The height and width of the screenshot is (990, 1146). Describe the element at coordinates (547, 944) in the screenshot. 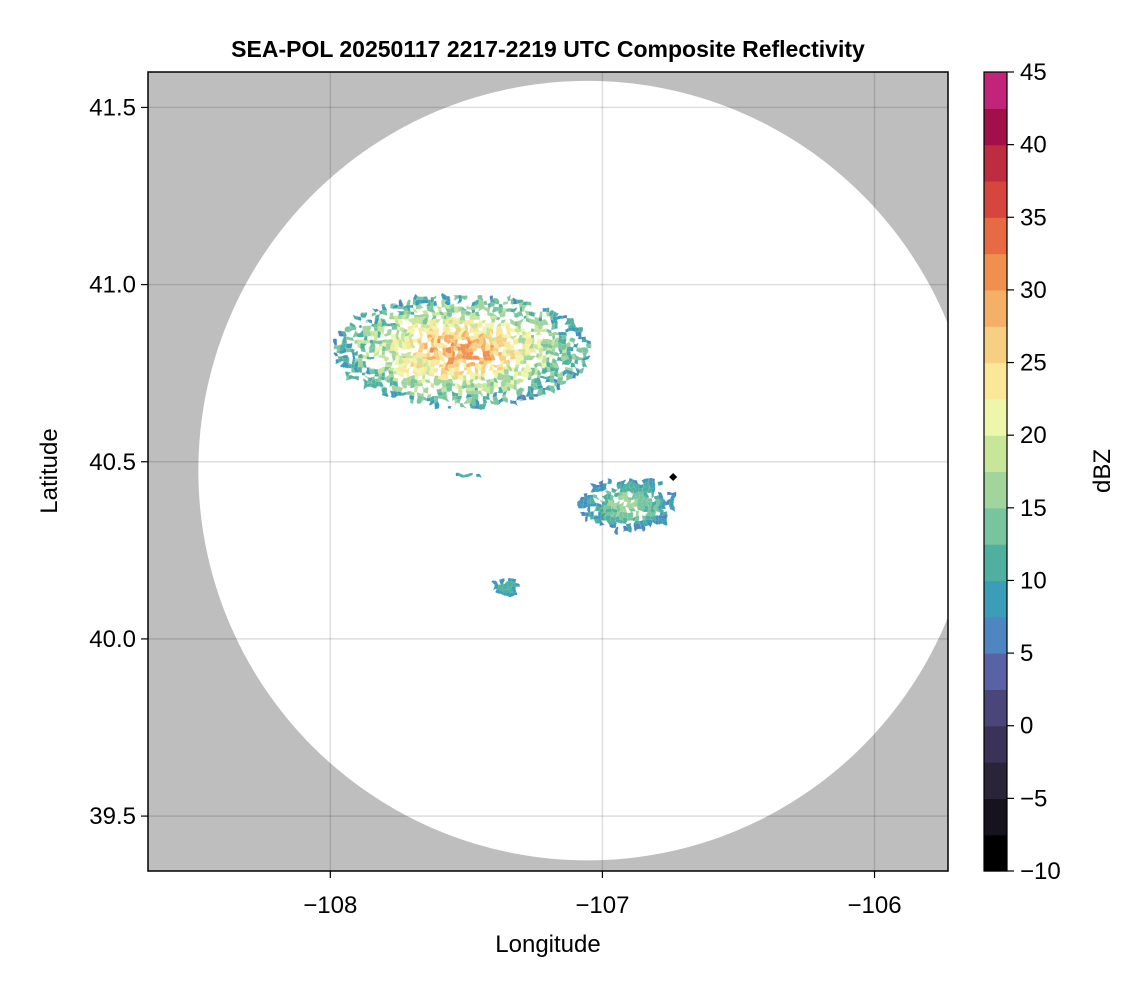

I see `x-axis-label: Longitude` at that location.